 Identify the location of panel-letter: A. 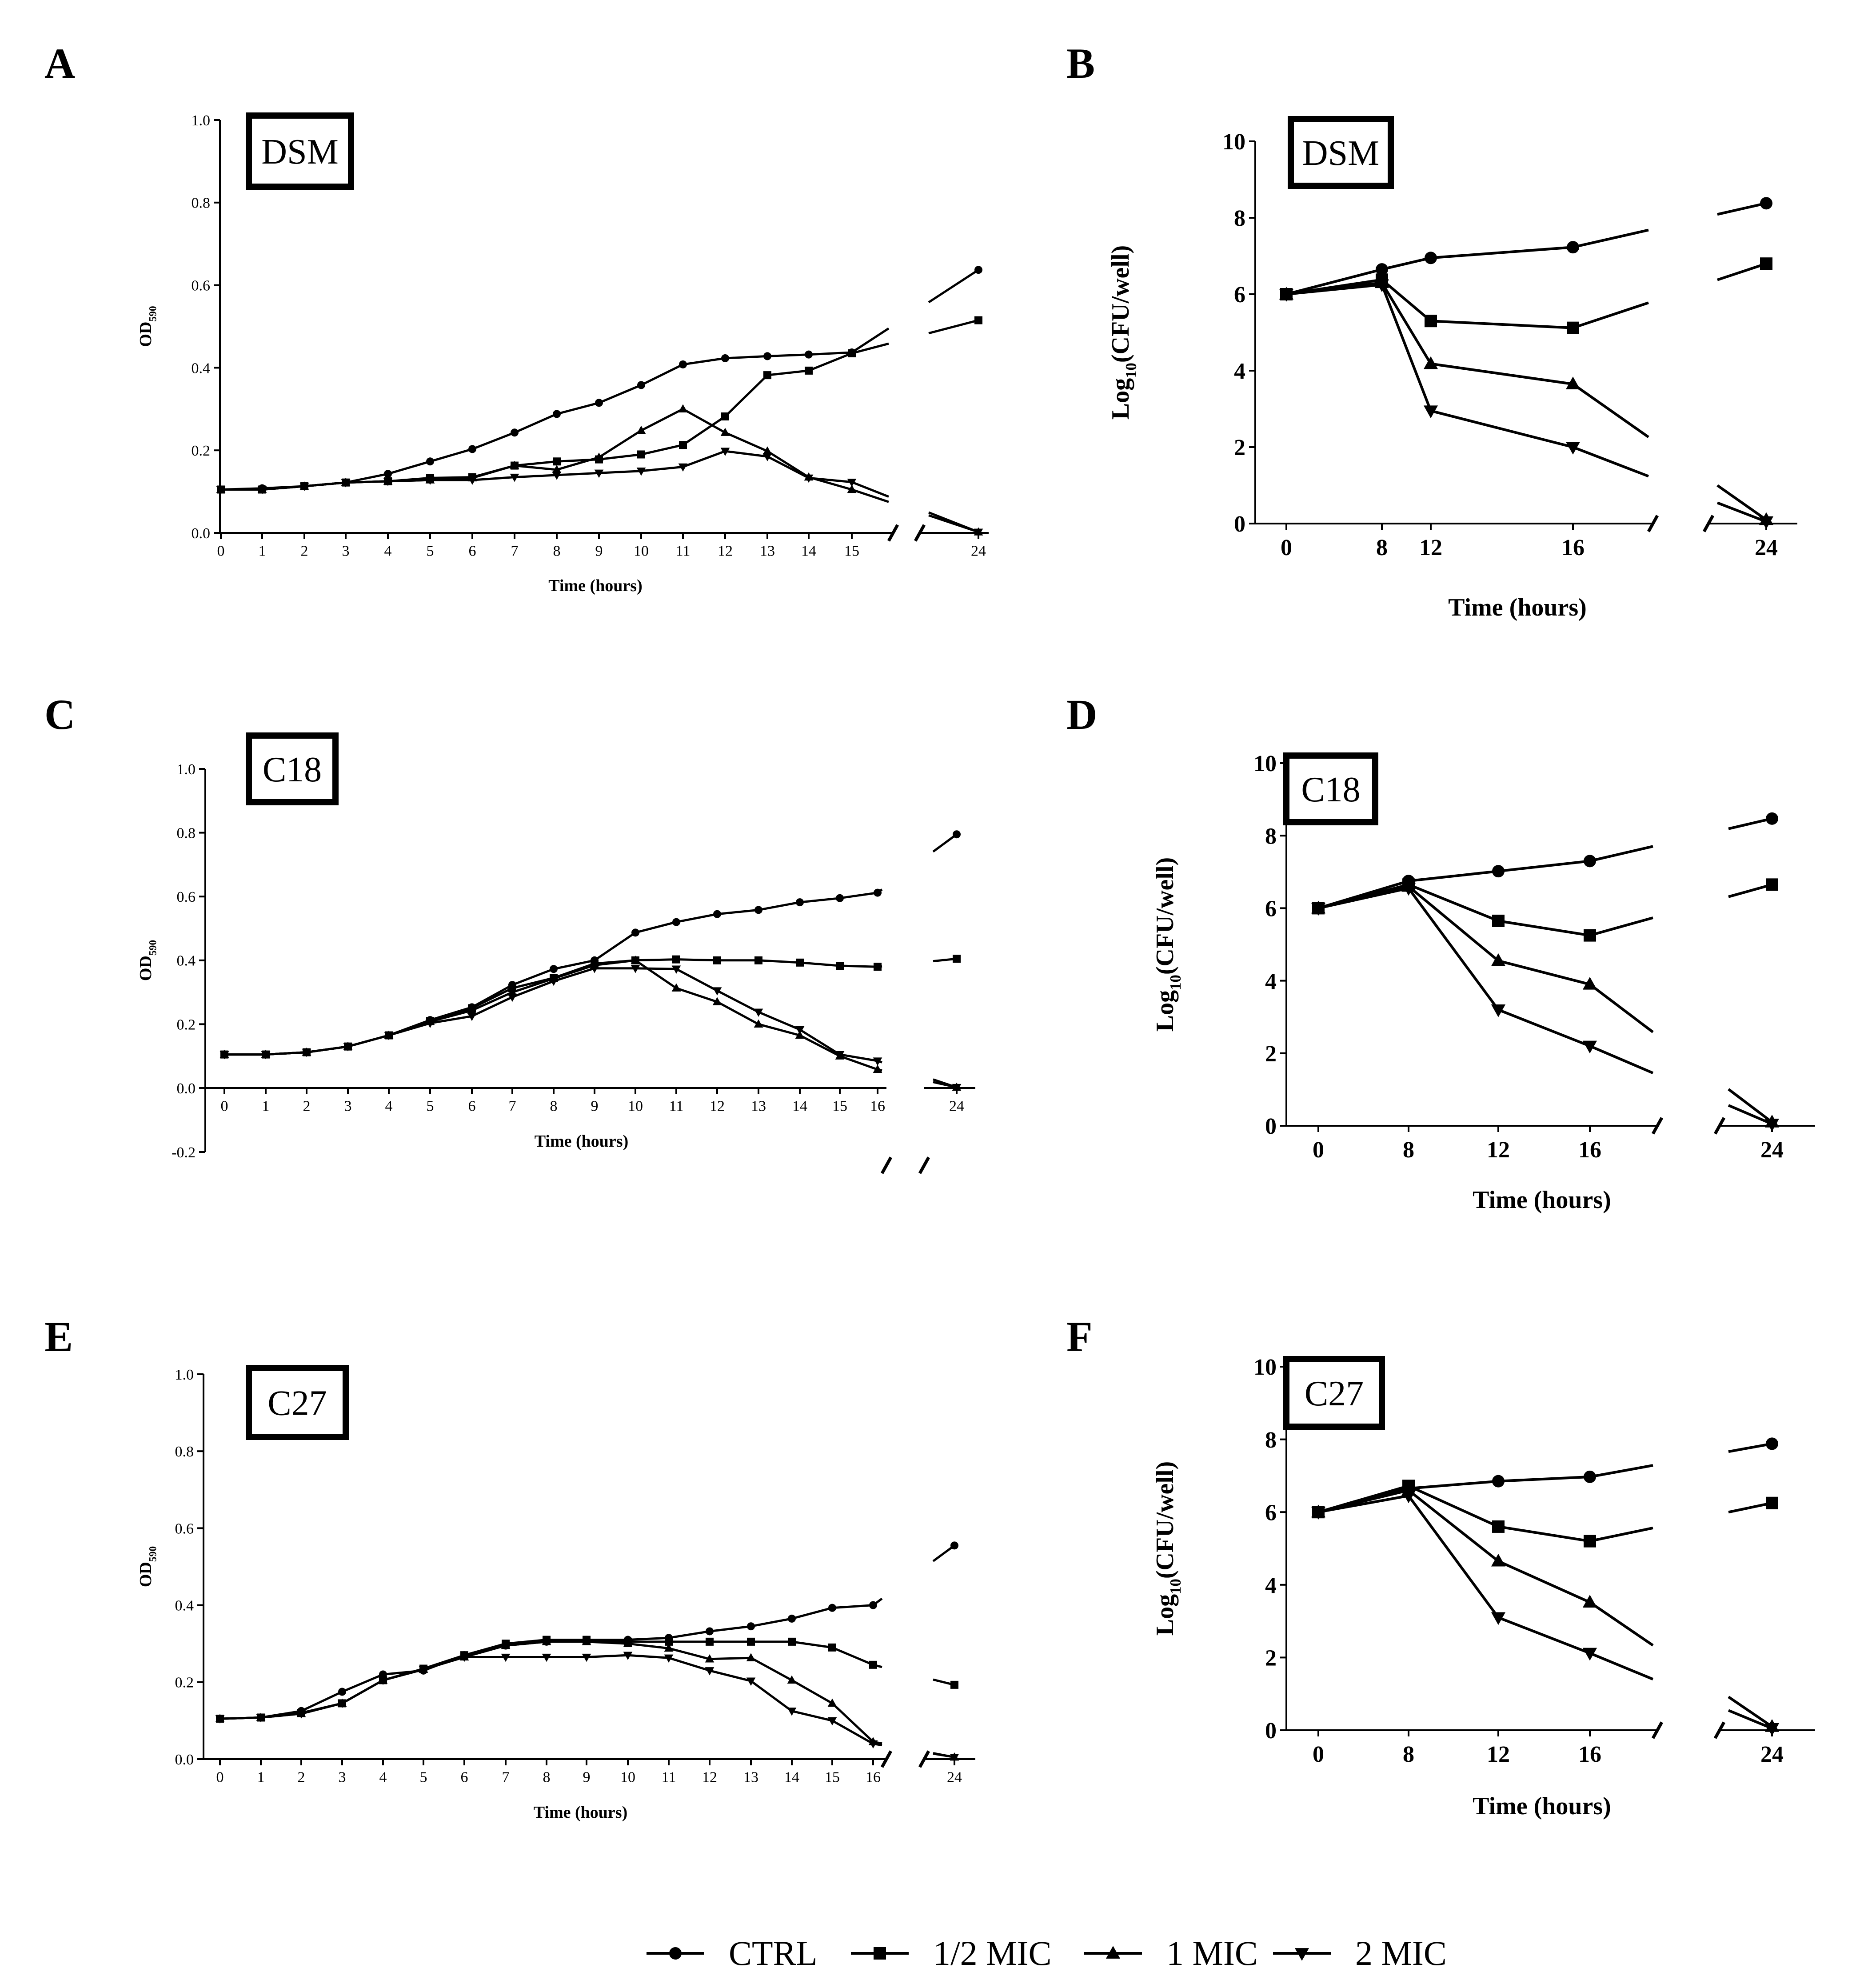
(60, 63).